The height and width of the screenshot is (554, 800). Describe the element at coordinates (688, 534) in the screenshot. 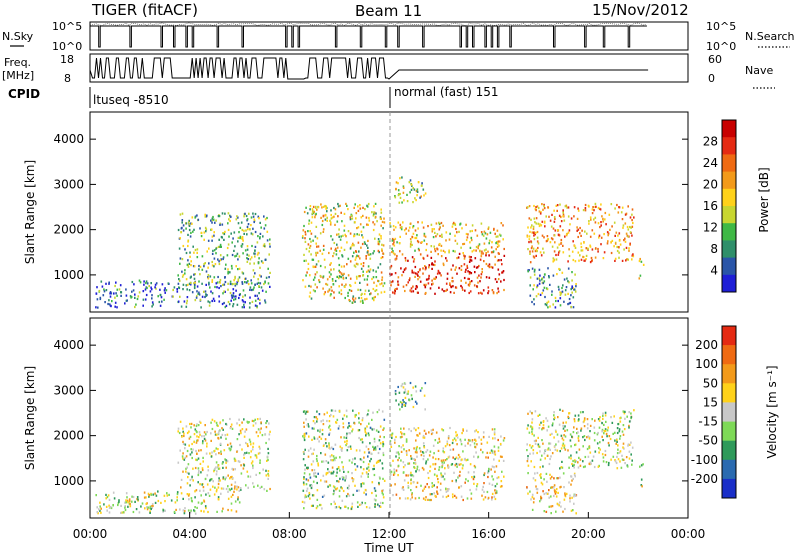

I see `x-tick-label: 00:00` at that location.